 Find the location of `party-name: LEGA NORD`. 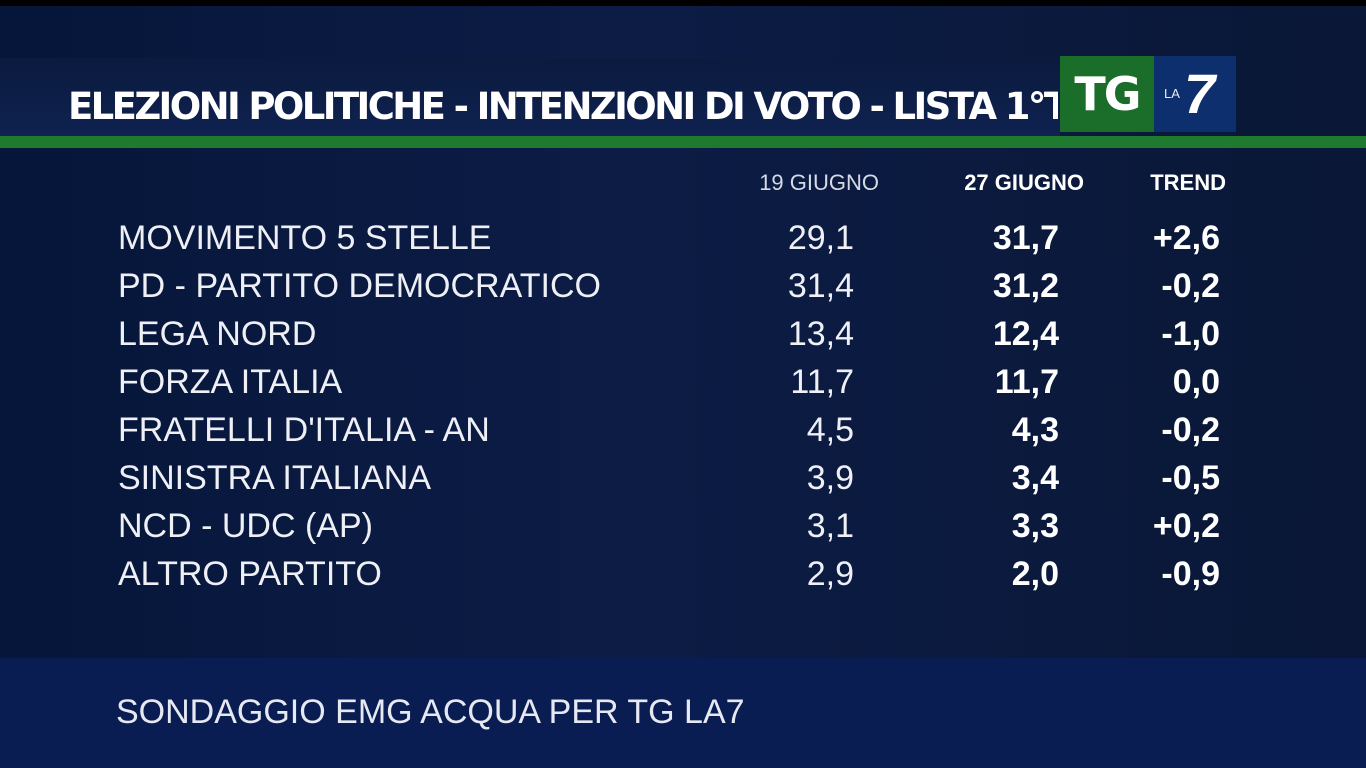

party-name: LEGA NORD is located at coordinates (217, 334).